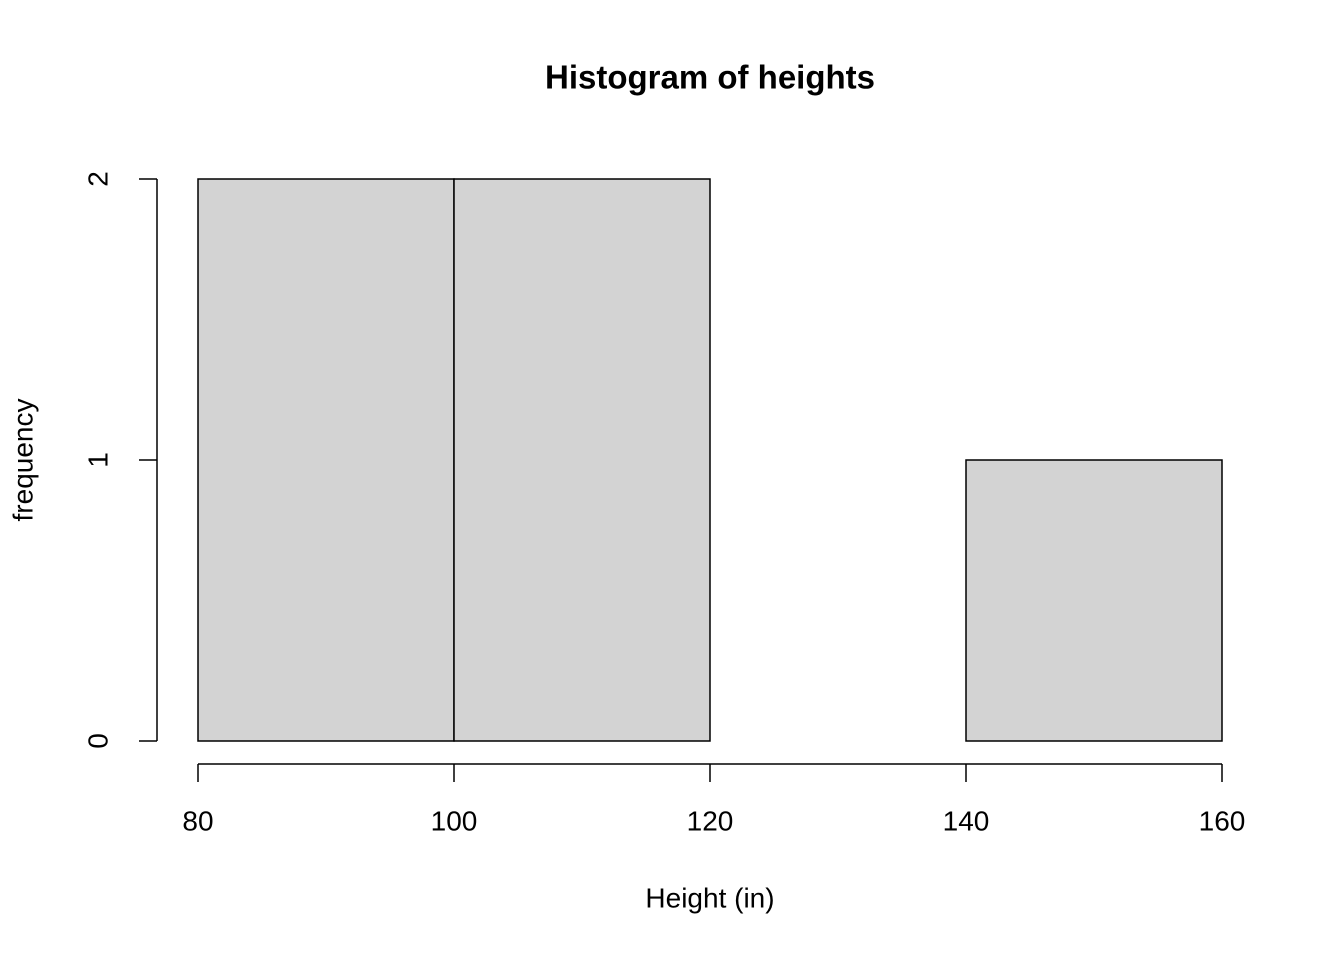 This screenshot has width=1344, height=960. What do you see at coordinates (22, 460) in the screenshot?
I see `y-axis-label: frequency` at bounding box center [22, 460].